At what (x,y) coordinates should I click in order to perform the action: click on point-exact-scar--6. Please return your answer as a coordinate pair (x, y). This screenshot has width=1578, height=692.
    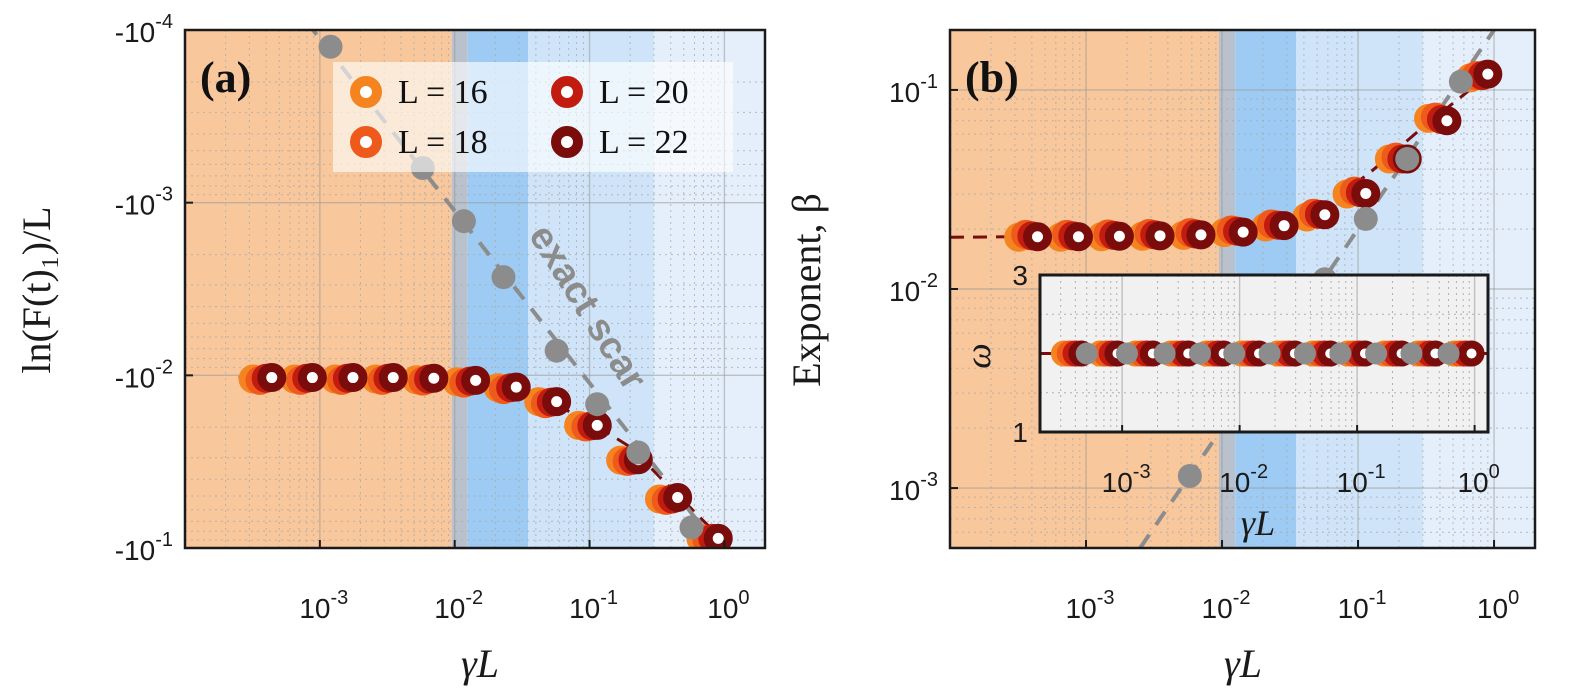
    Looking at the image, I should click on (638, 452).